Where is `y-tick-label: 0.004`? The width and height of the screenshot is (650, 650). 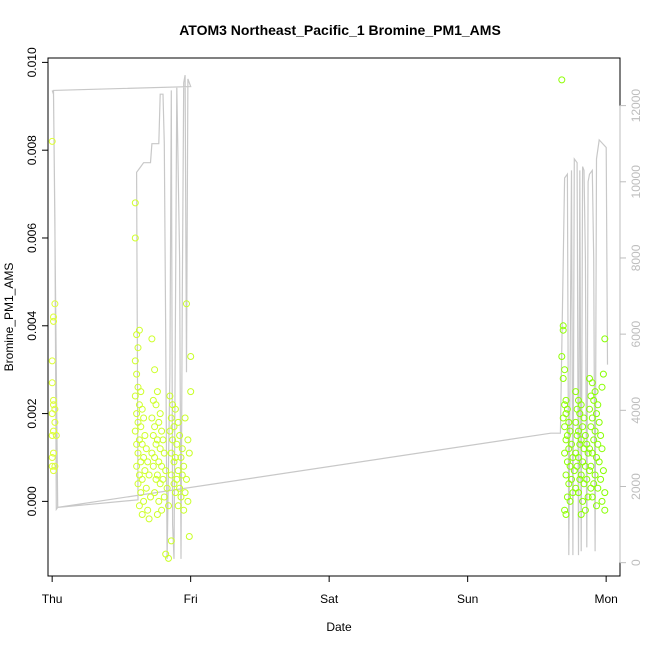
y-tick-label: 0.004 is located at coordinates (32, 325).